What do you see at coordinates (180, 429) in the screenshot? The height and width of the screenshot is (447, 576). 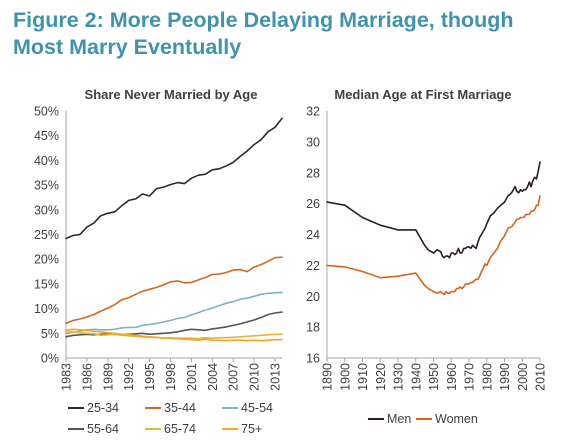 I see `legend-label-65-74: 65-74` at bounding box center [180, 429].